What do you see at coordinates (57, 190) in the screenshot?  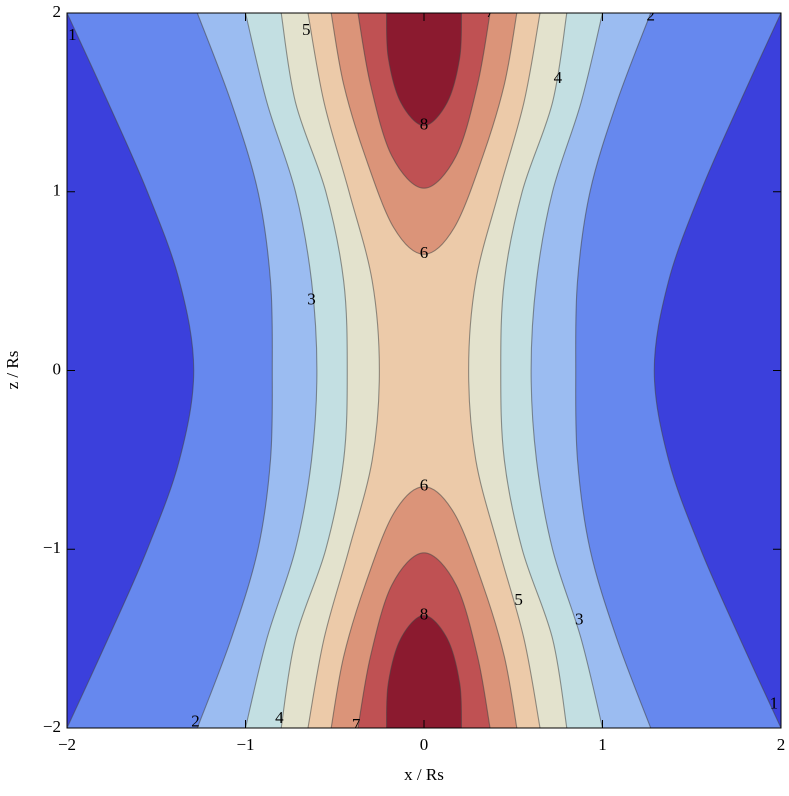 I see `y-tick-label: 1` at bounding box center [57, 190].